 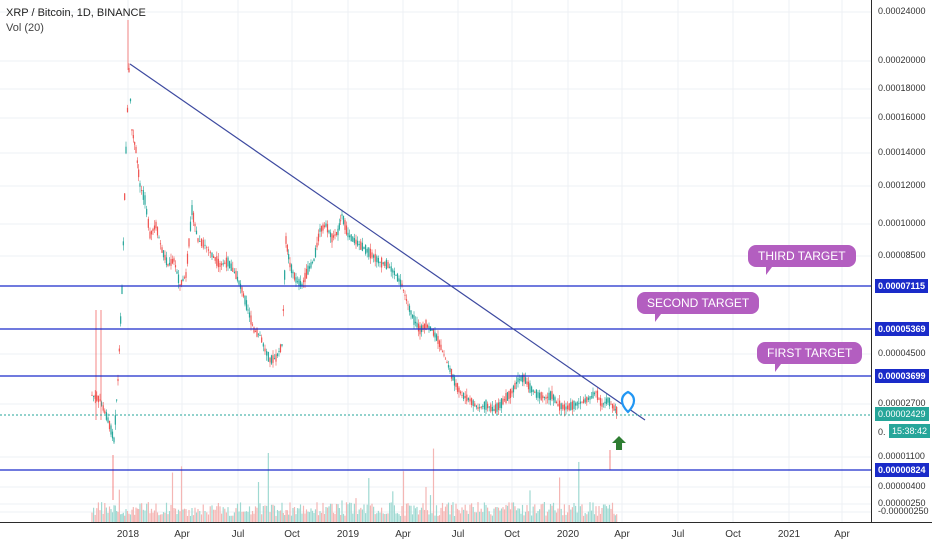 I want to click on second-target-callout: SECOND TARGET, so click(x=698, y=307).